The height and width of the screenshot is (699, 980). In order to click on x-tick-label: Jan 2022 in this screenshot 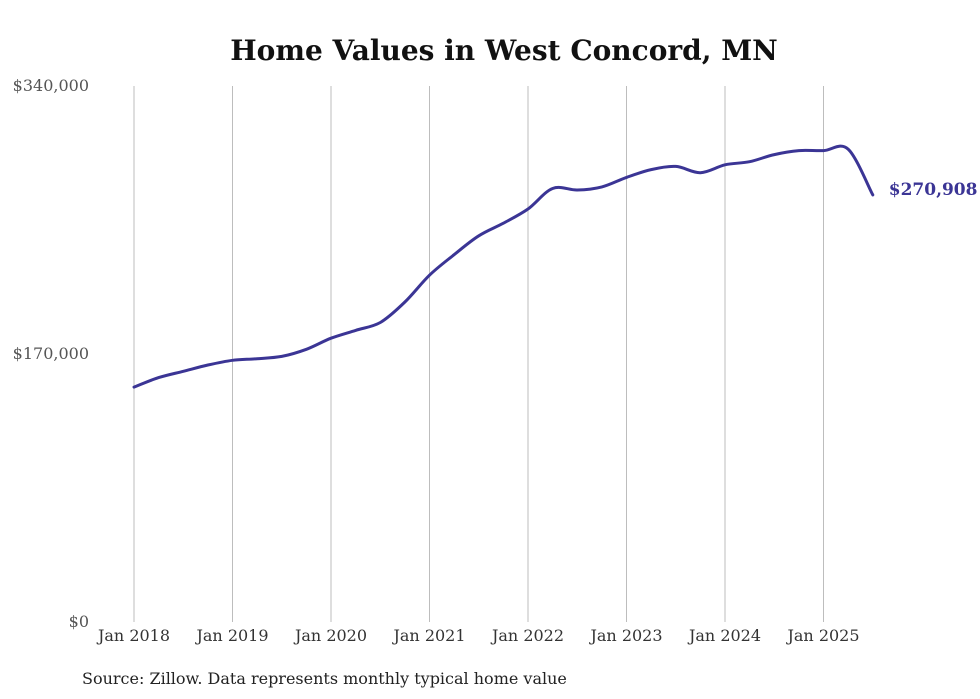, I will do `click(527, 635)`.